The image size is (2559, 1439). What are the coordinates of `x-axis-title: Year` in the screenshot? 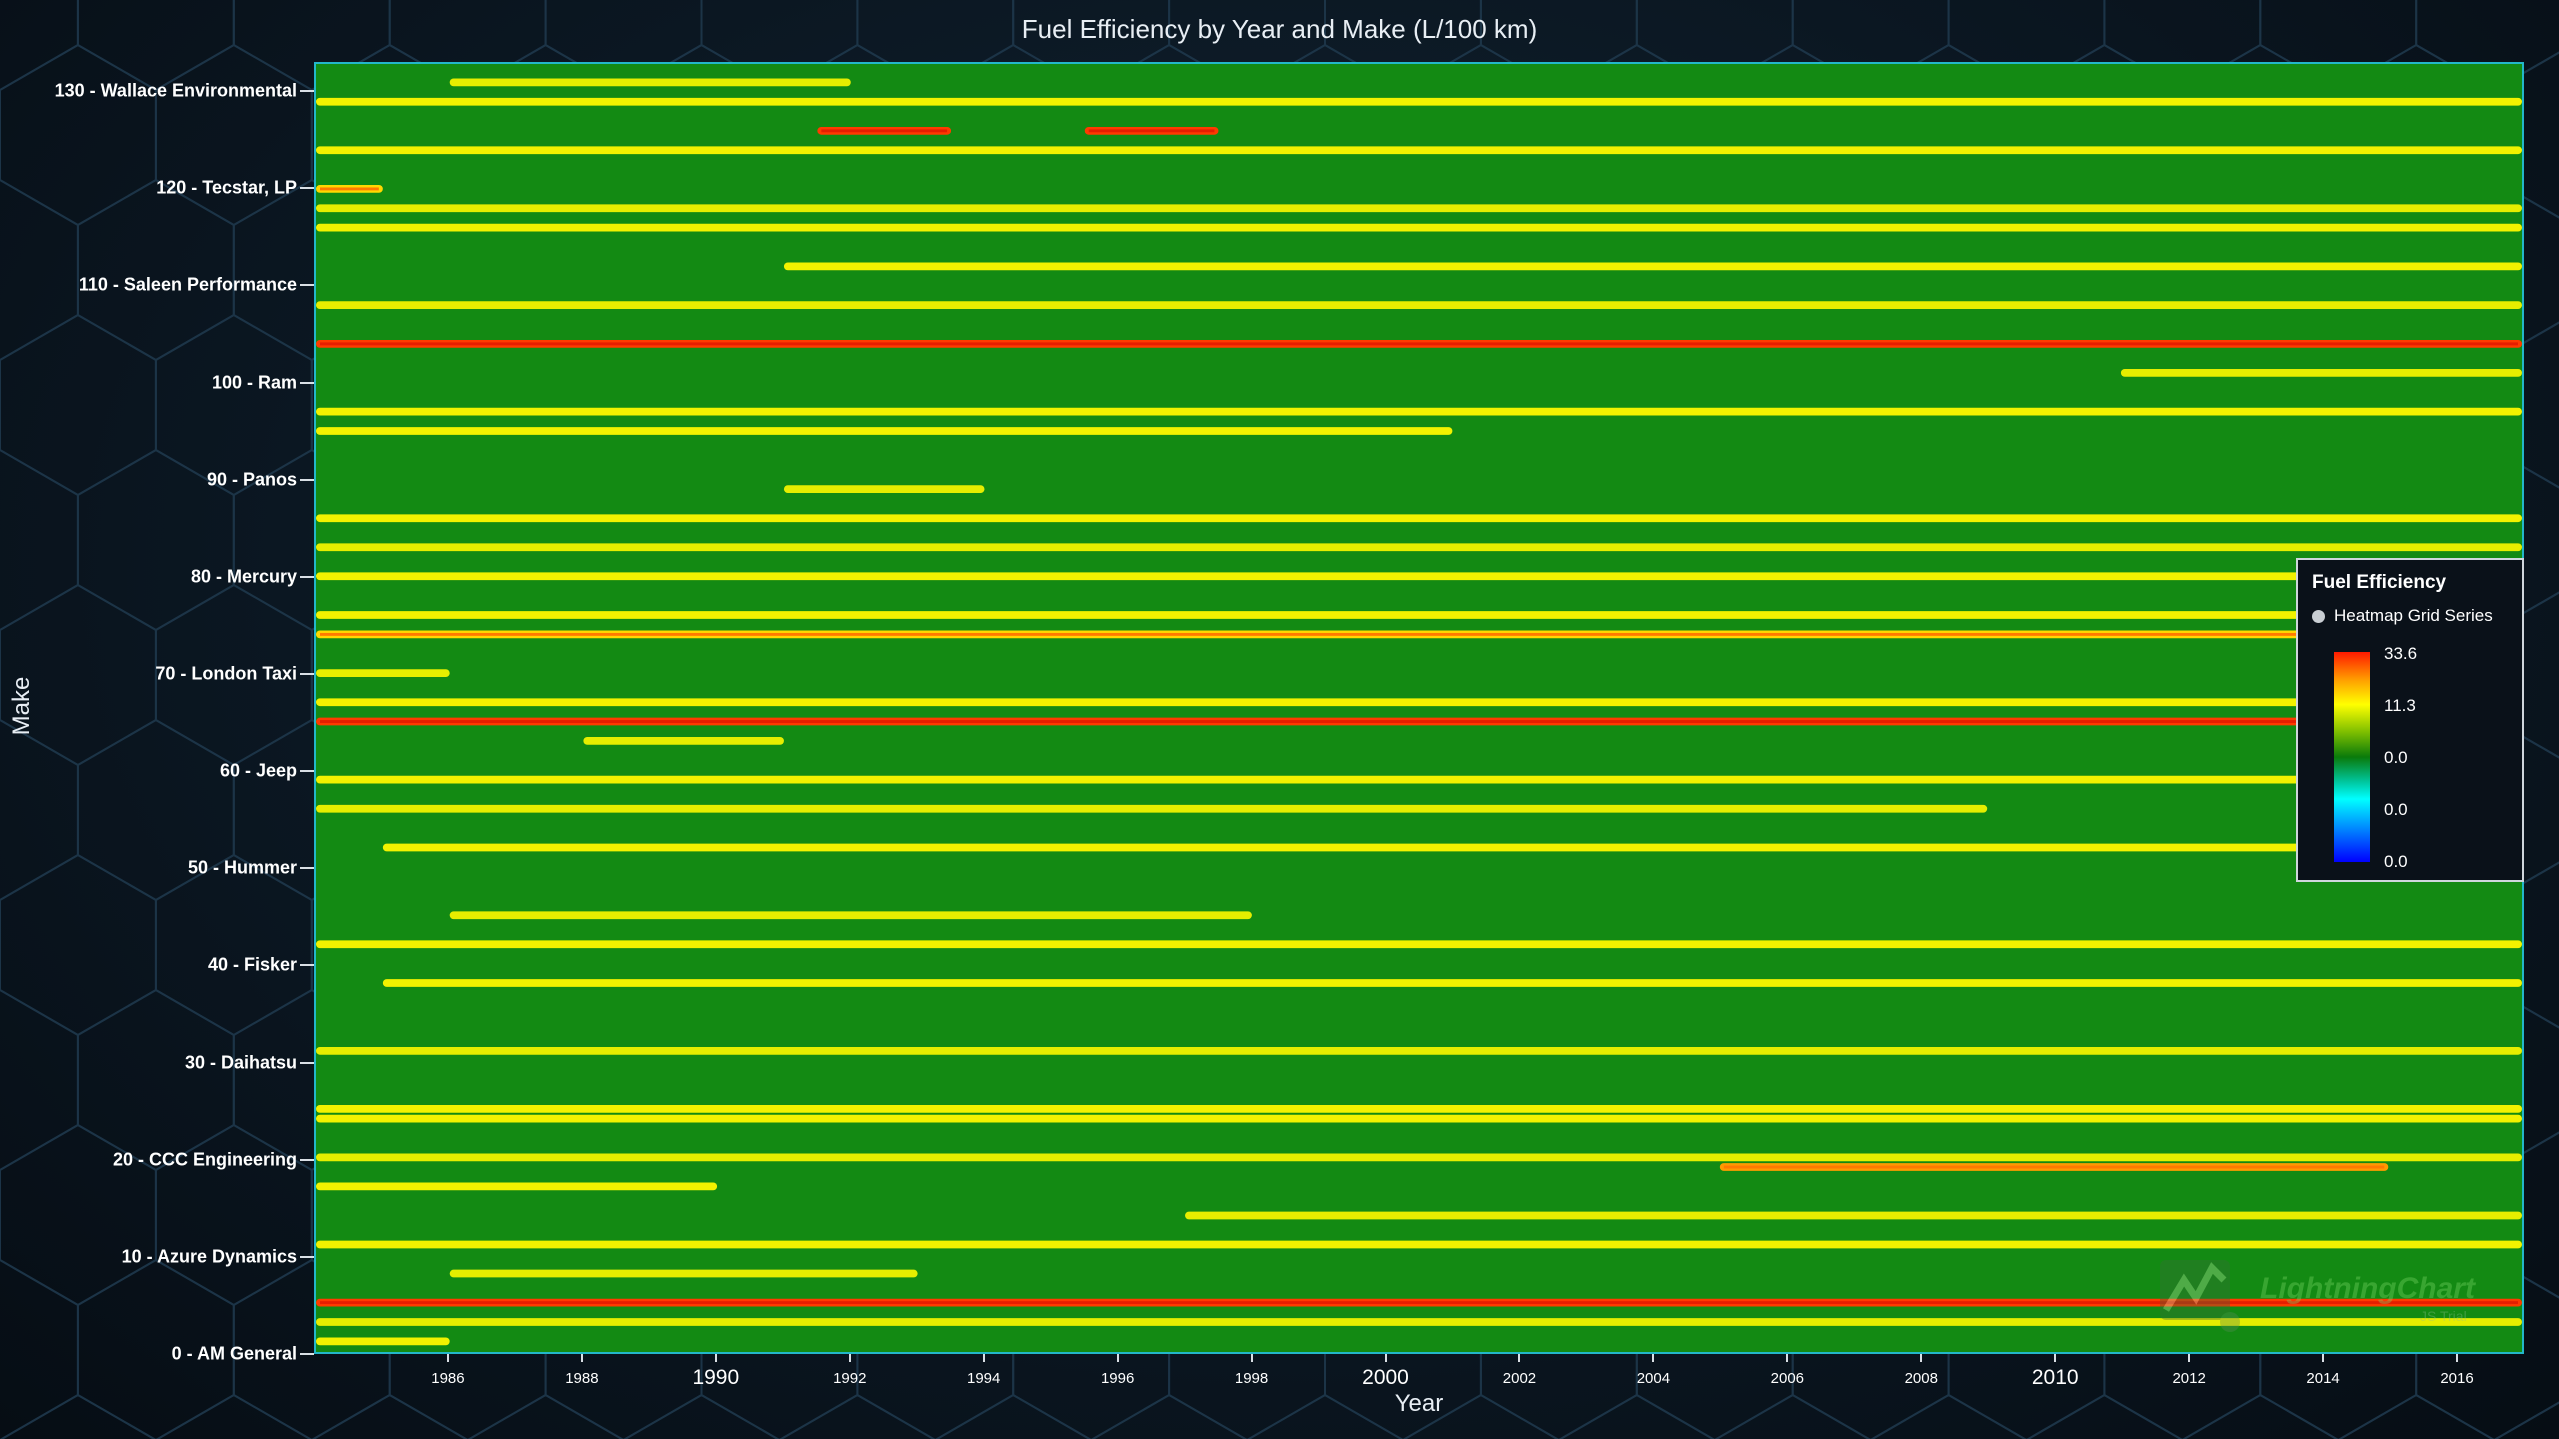 It's located at (1419, 1403).